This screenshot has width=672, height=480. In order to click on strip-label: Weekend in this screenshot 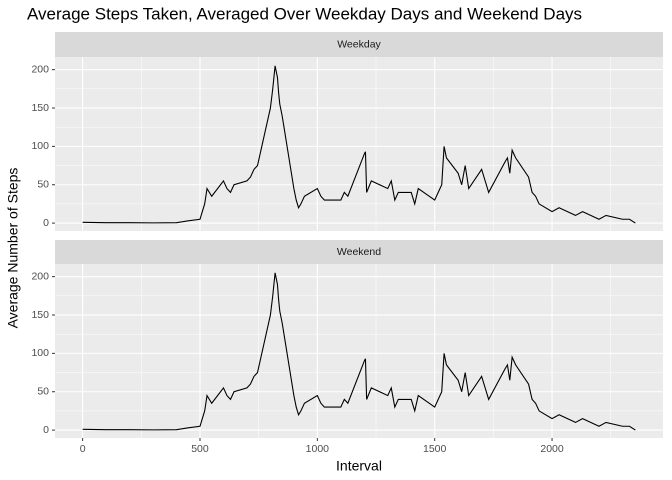, I will do `click(359, 252)`.